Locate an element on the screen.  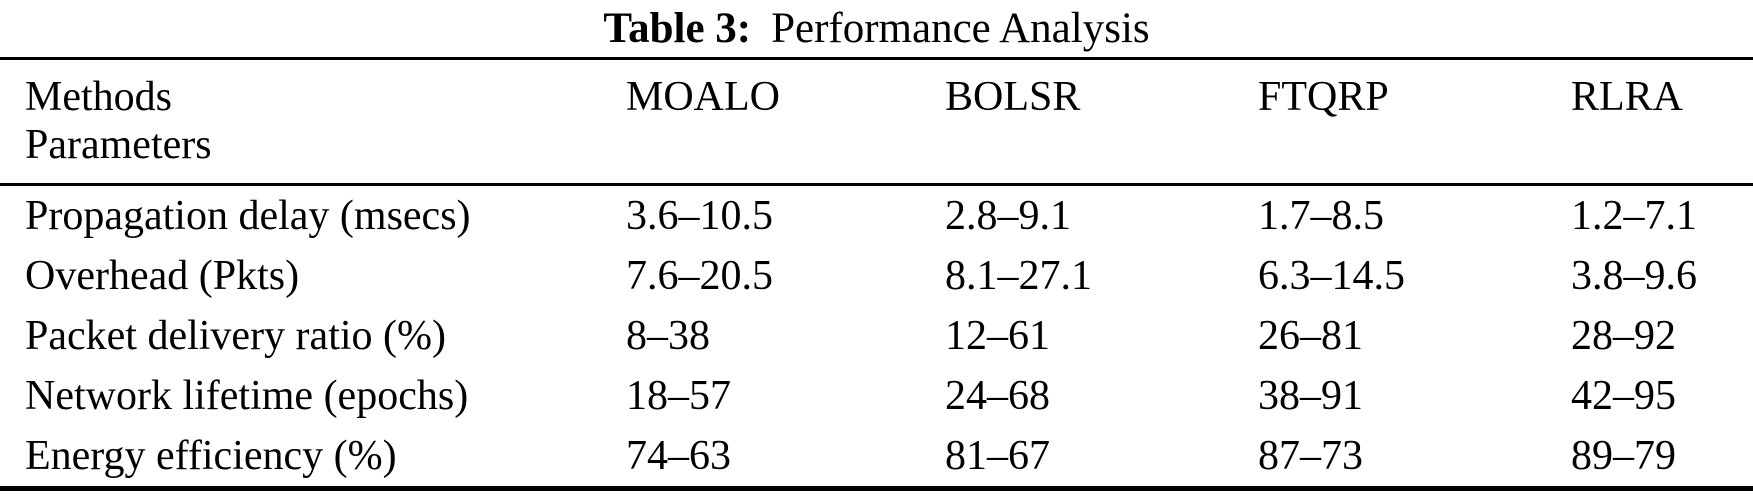
table-cell: 42–95 is located at coordinates (1623, 396).